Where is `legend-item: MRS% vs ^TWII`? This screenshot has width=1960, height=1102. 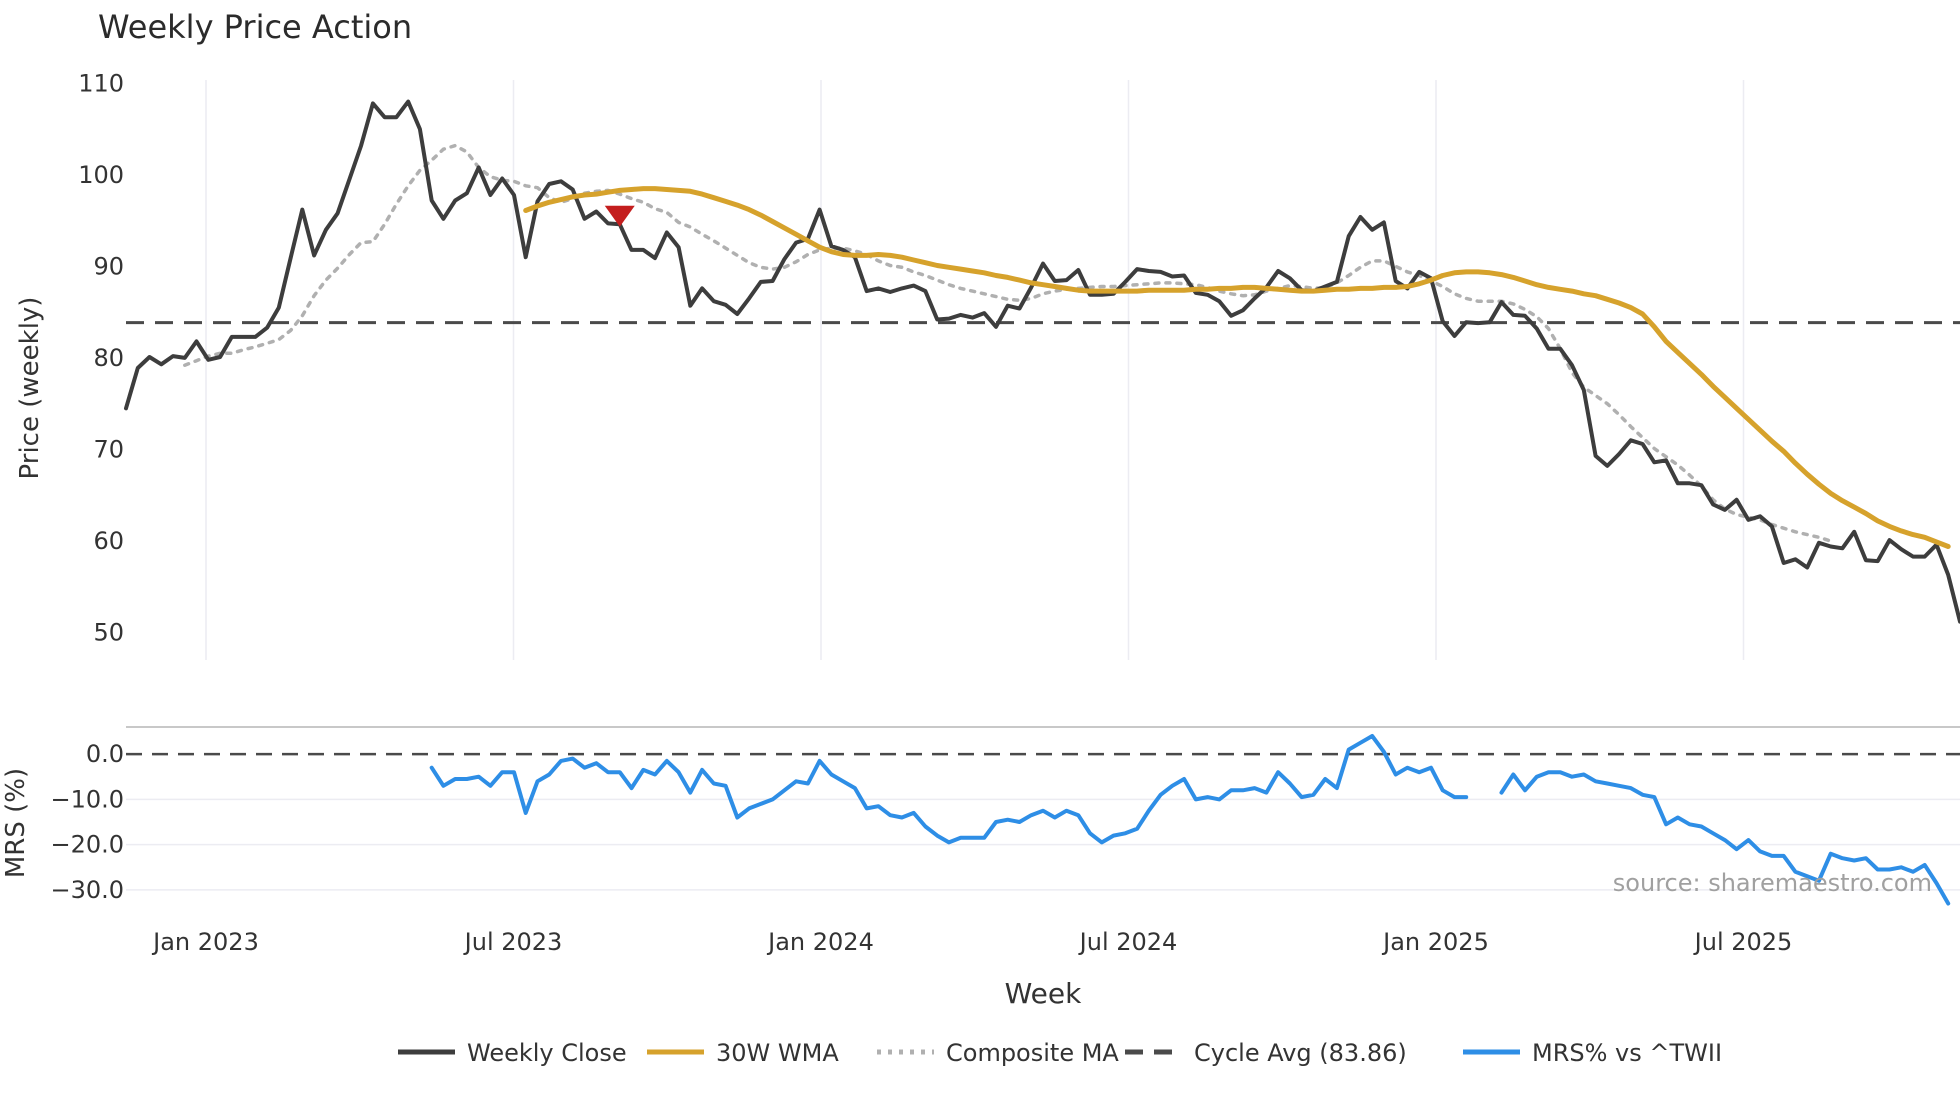 legend-item: MRS% vs ^TWII is located at coordinates (1592, 1053).